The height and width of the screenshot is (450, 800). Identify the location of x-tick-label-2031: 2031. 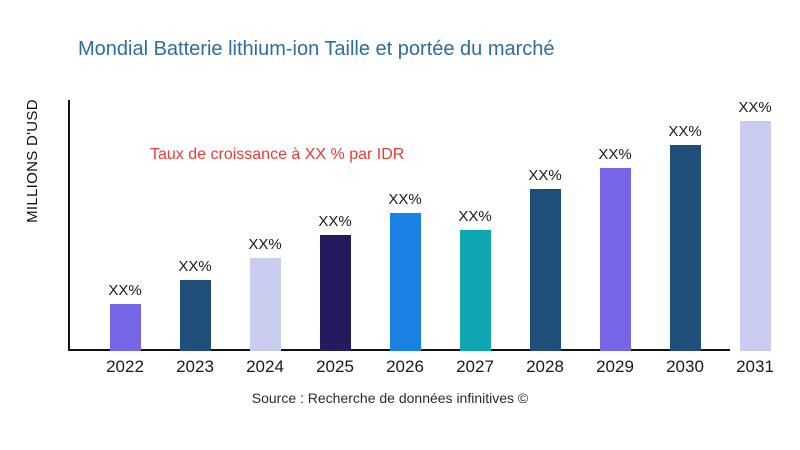
(755, 366).